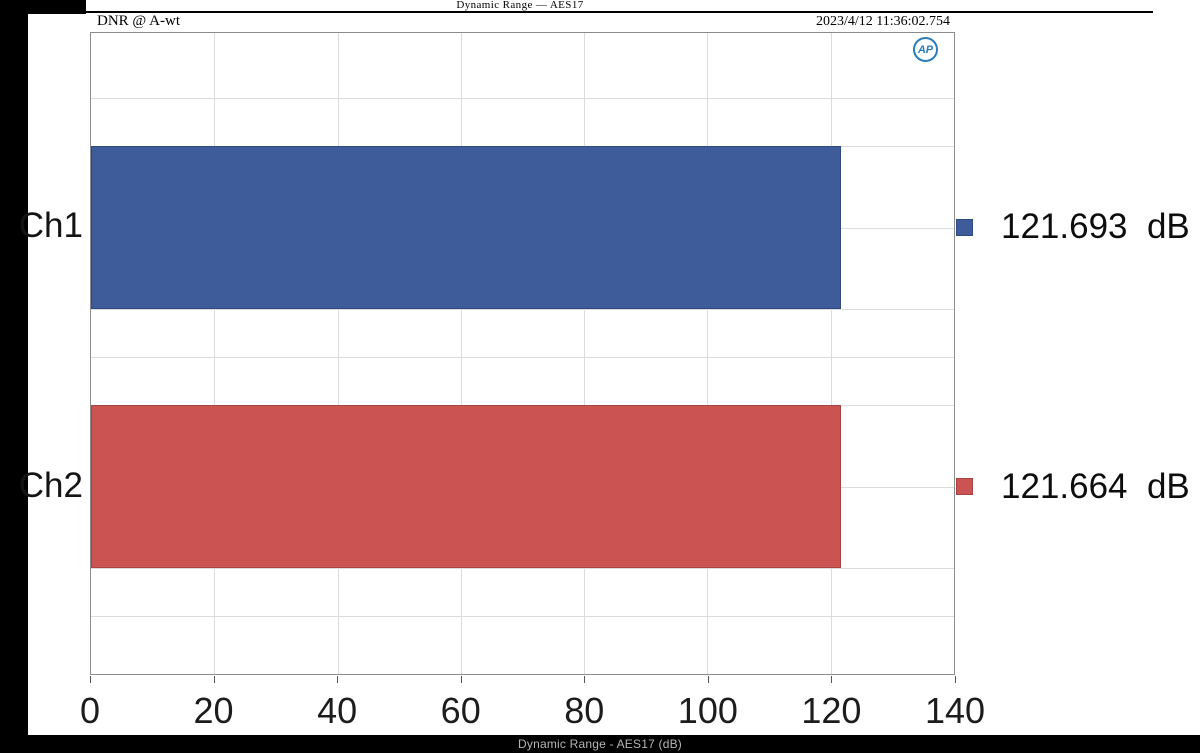  I want to click on x-axis-title: Dynamic Range - AES17 (dB), so click(600, 744).